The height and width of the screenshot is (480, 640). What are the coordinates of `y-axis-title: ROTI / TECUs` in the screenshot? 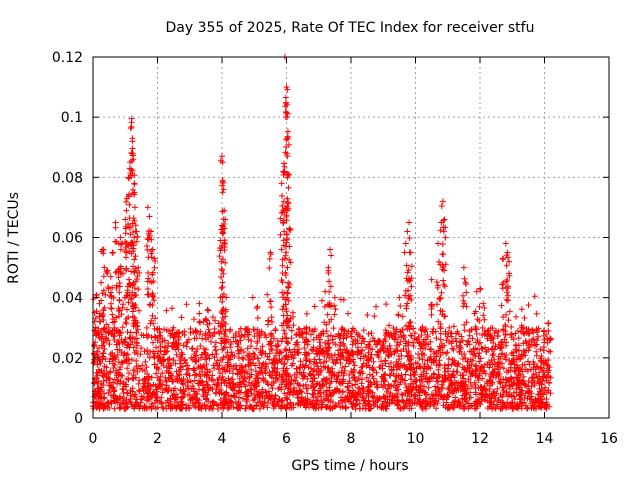 It's located at (14, 238).